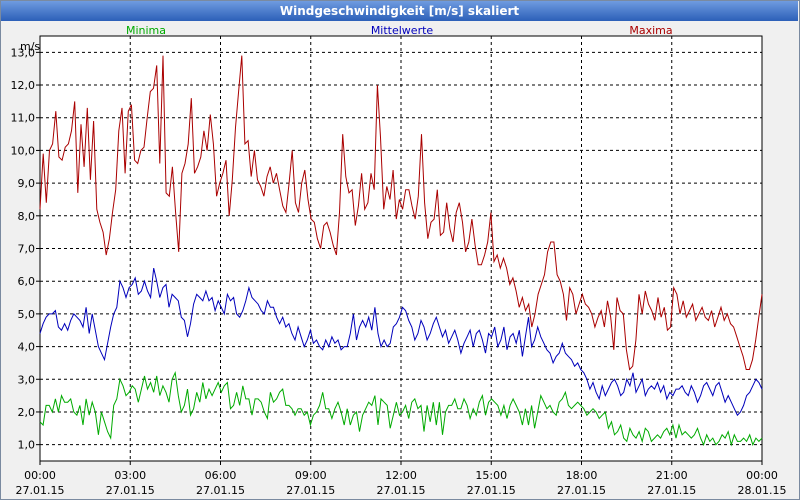  What do you see at coordinates (23, 150) in the screenshot?
I see `y-tick-label: 10,0` at bounding box center [23, 150].